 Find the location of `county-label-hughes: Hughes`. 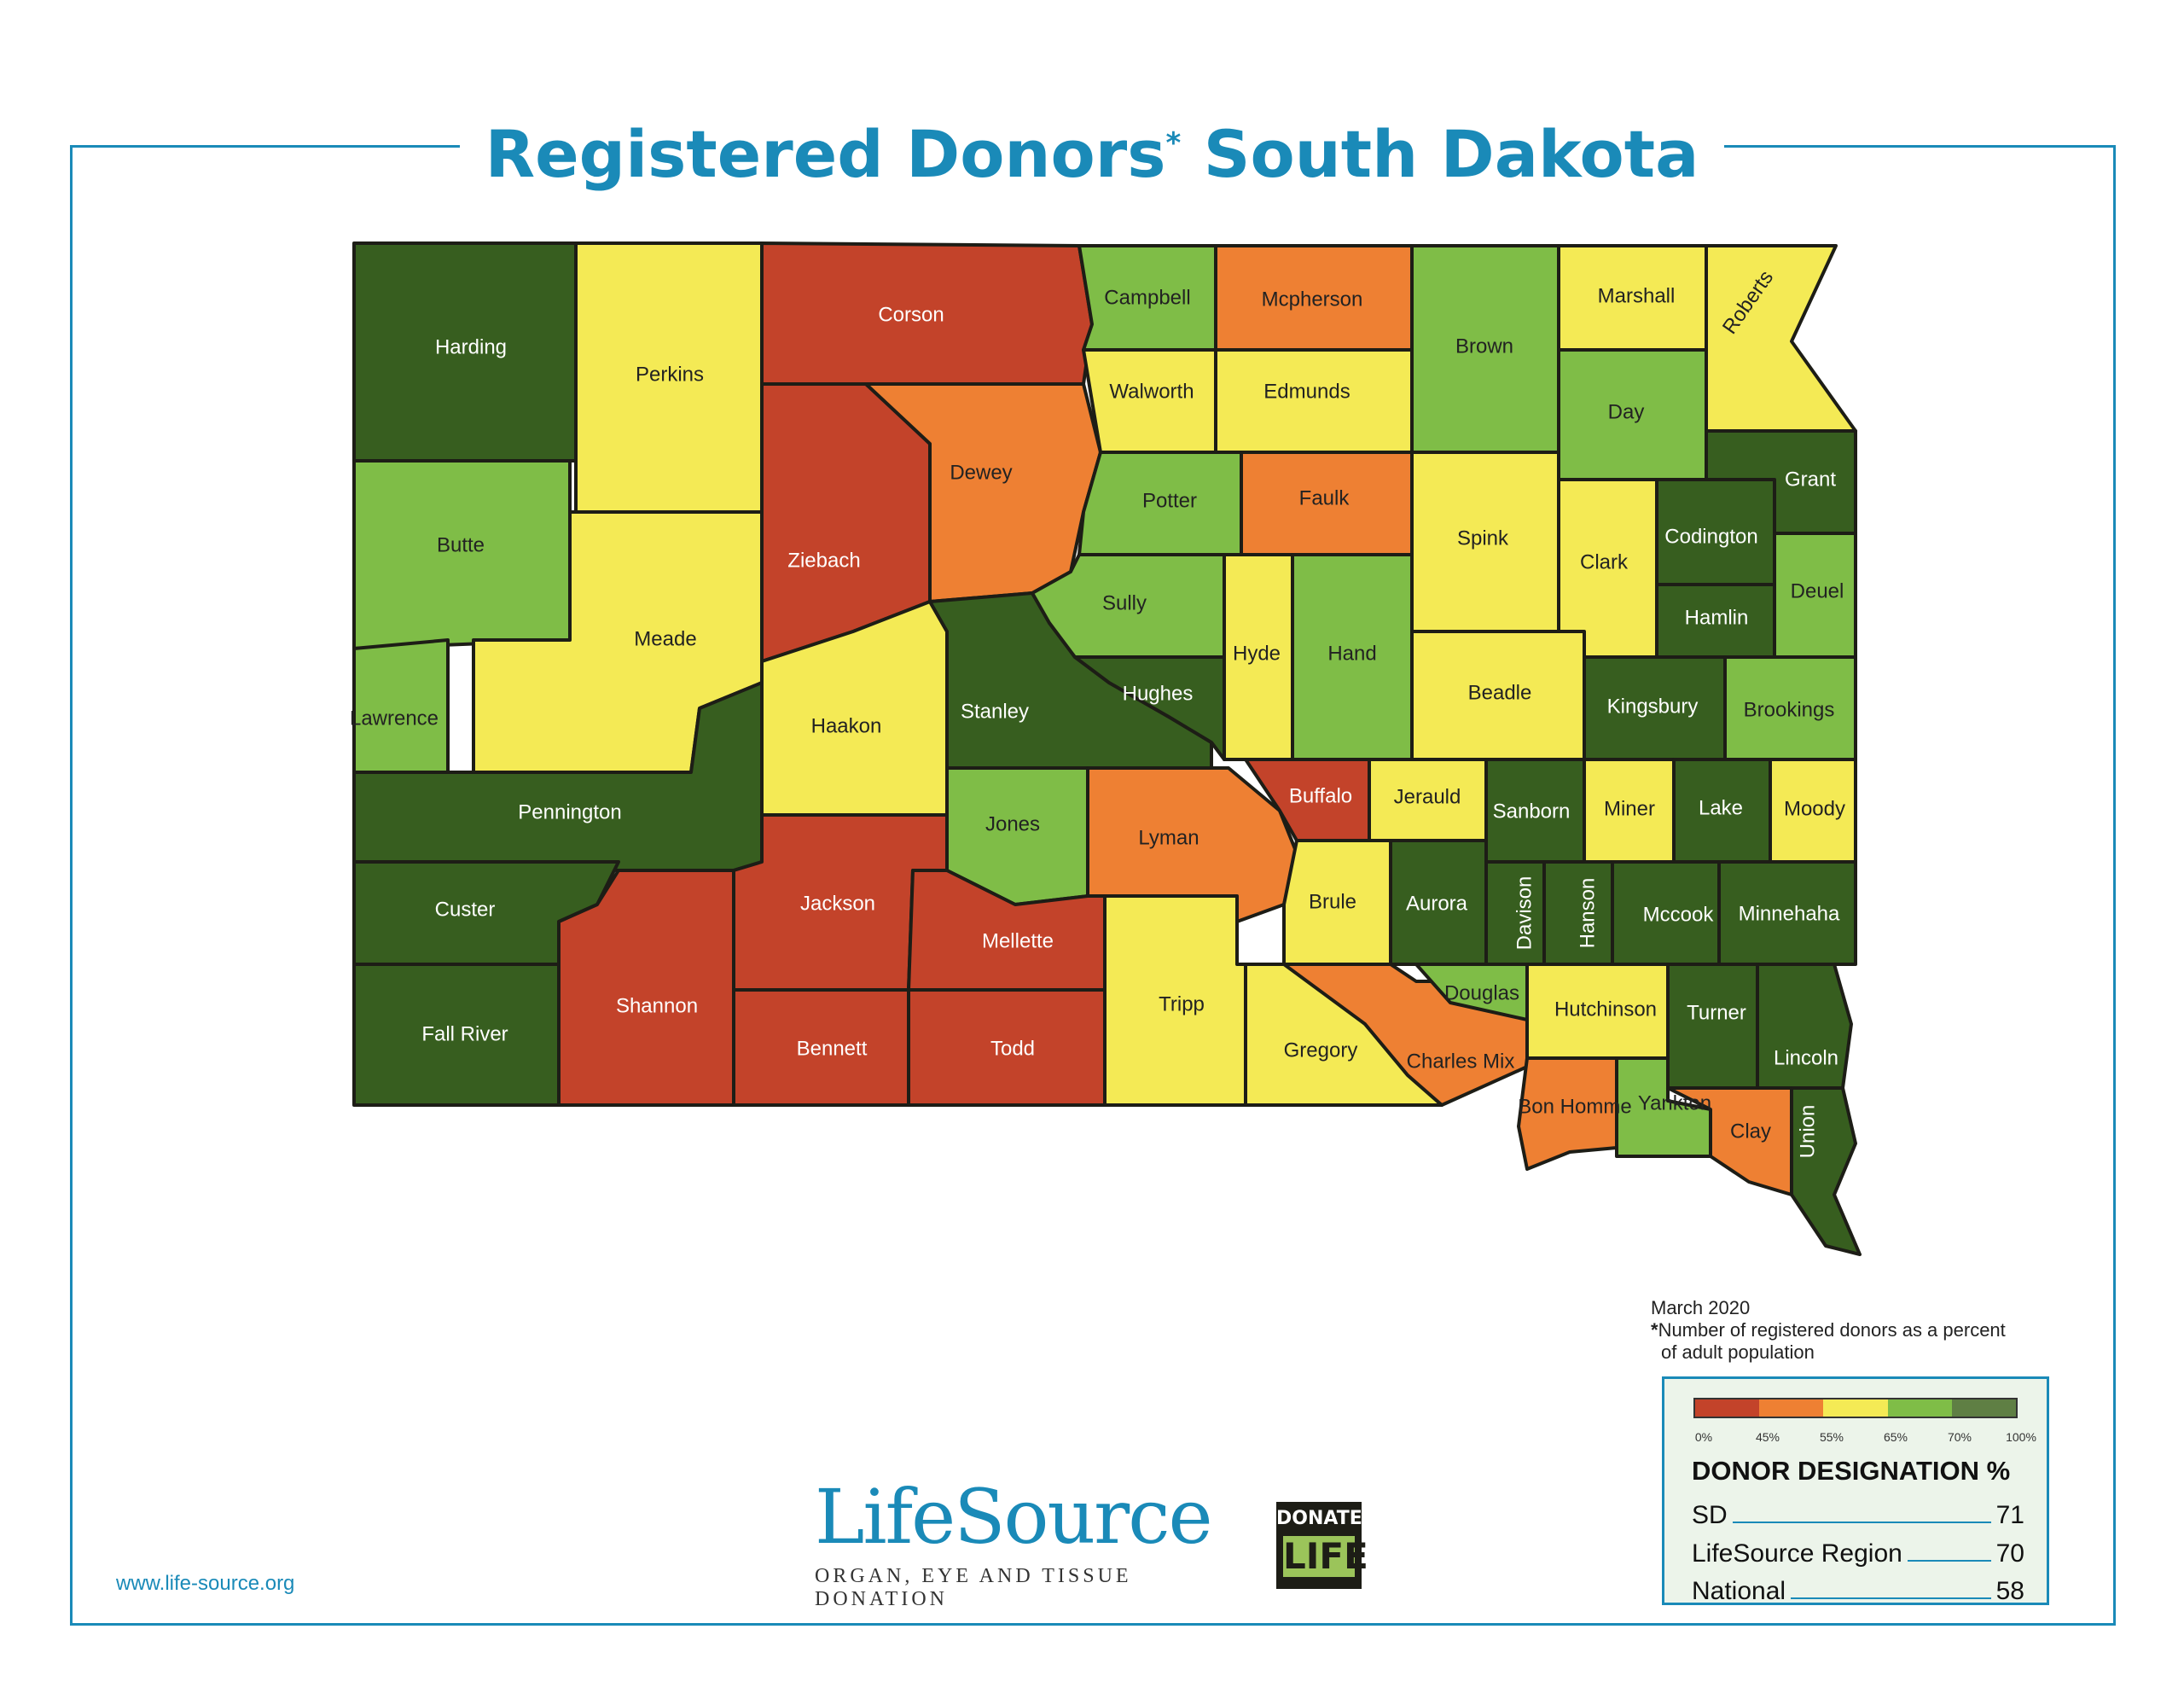

county-label-hughes: Hughes is located at coordinates (1158, 693).